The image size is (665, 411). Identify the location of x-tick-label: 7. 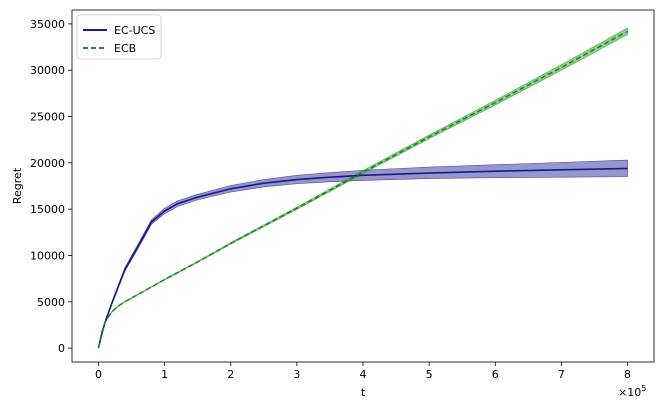
(561, 374).